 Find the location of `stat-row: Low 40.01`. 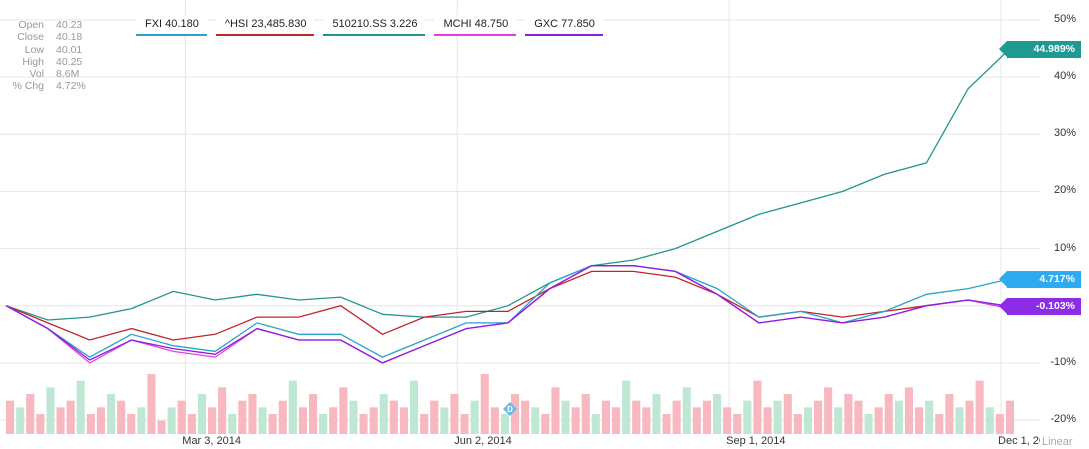

stat-row: Low 40.01 is located at coordinates (44, 50).